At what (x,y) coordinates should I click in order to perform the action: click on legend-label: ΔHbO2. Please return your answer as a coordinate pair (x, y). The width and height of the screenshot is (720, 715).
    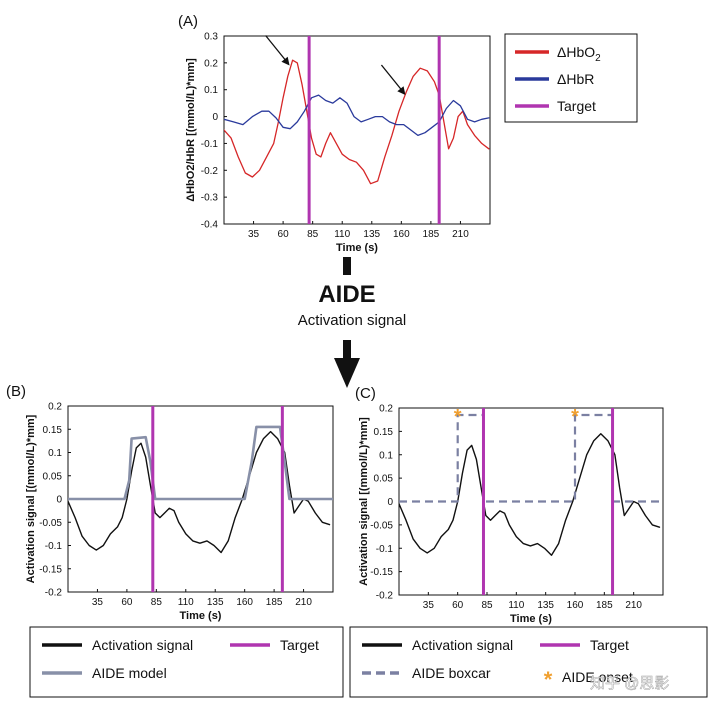
    Looking at the image, I should click on (579, 54).